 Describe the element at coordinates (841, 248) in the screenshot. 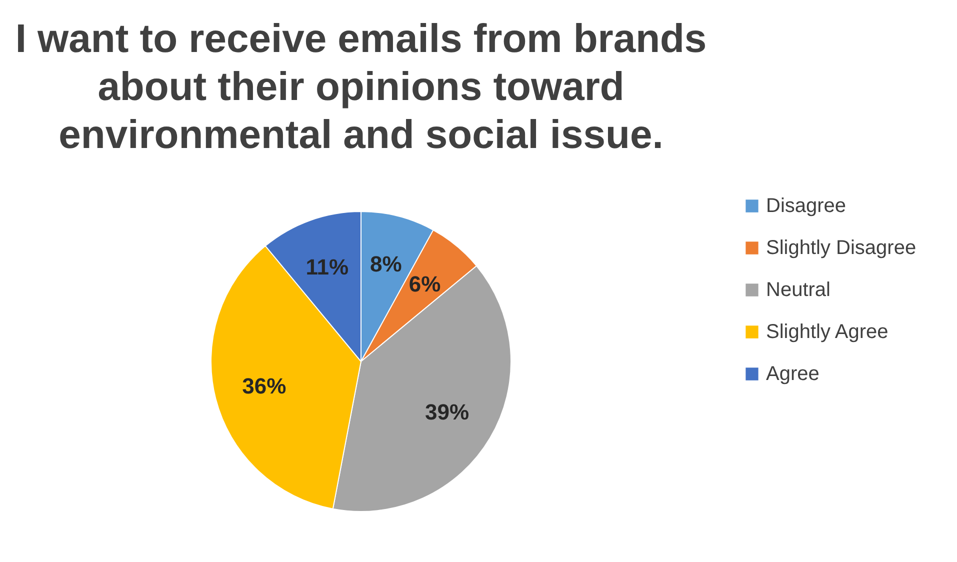

I see `legend-label: Slightly Disagree` at that location.